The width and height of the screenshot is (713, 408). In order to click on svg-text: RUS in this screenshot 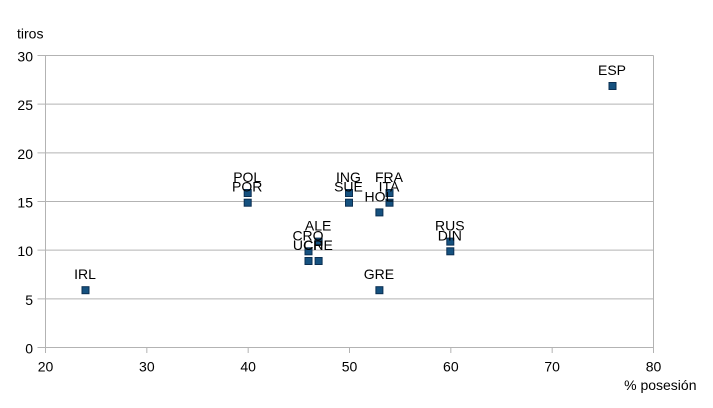, I will do `click(450, 226)`.